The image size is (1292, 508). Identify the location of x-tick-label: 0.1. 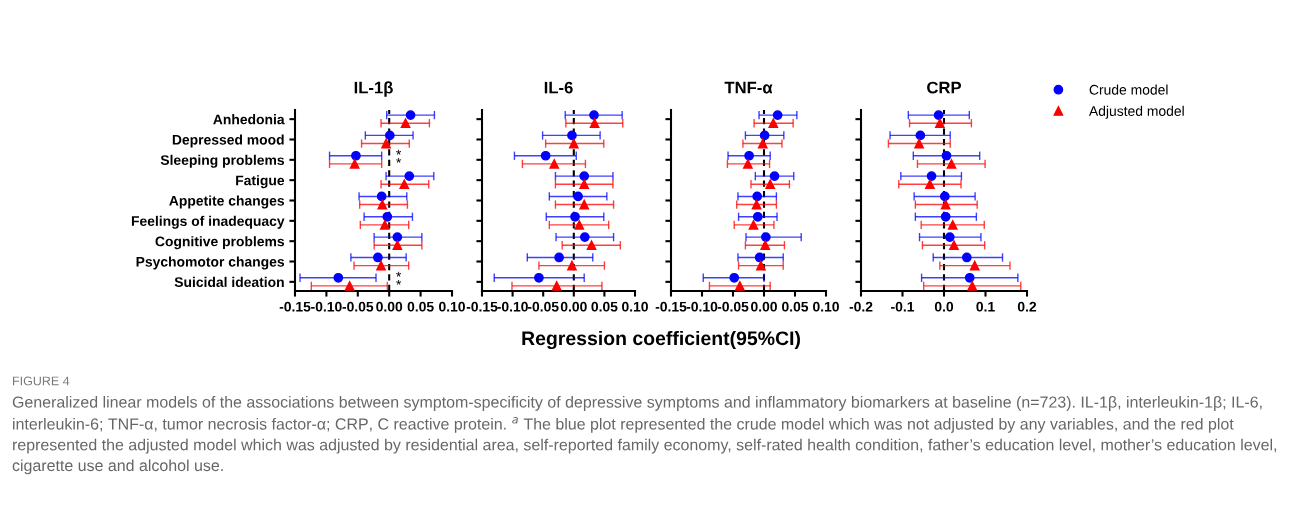
(985, 306).